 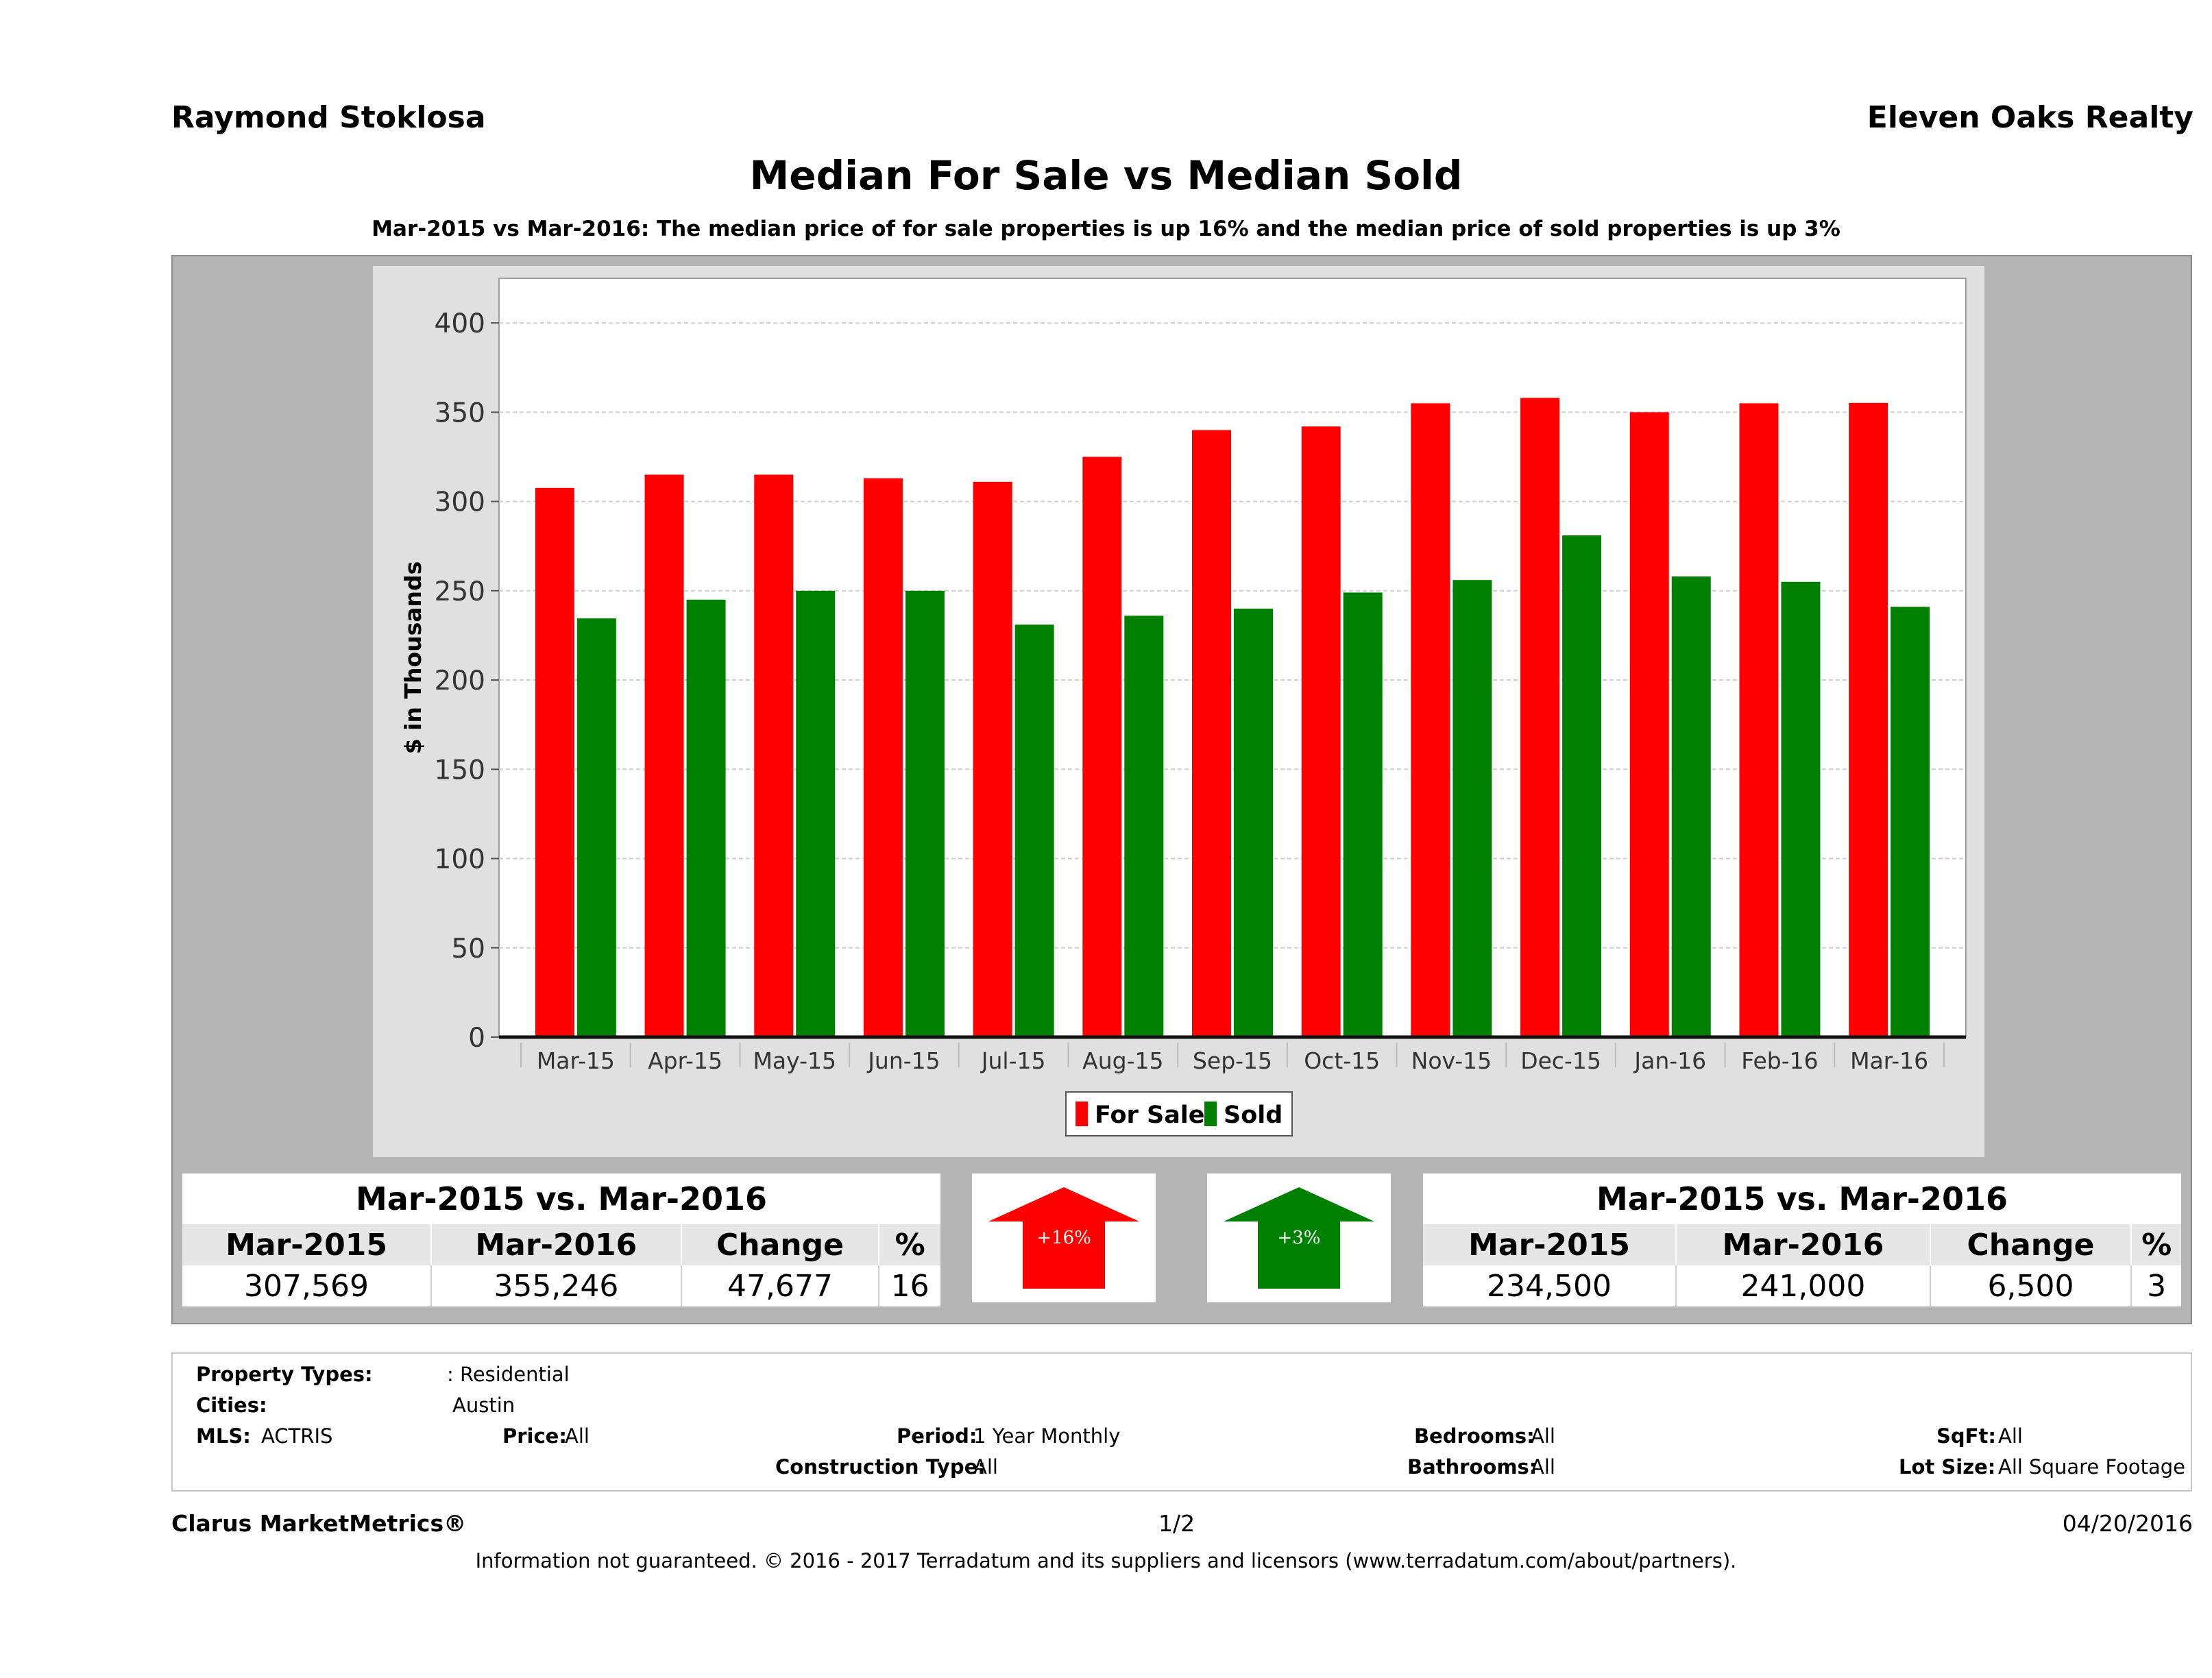 What do you see at coordinates (468, 949) in the screenshot?
I see `y-tick-label: 50` at bounding box center [468, 949].